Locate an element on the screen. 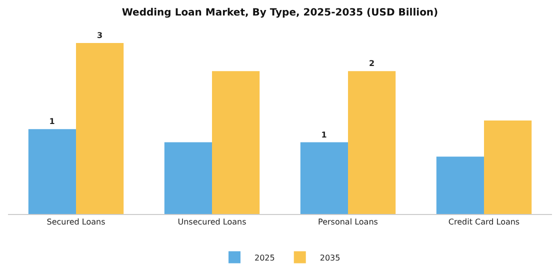  data-label: 3 is located at coordinates (100, 35).